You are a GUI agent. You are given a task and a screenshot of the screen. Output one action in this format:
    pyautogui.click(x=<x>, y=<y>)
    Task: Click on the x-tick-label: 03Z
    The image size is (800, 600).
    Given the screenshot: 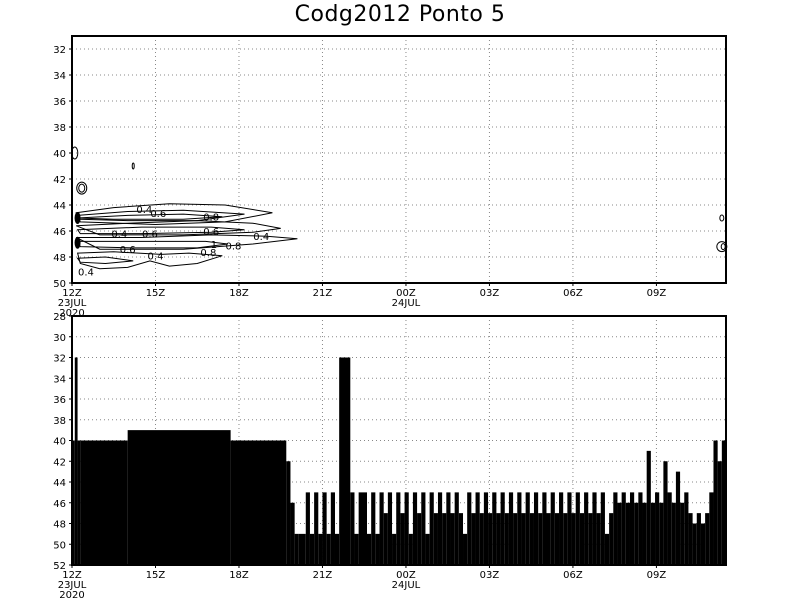 What is the action you would take?
    pyautogui.click(x=490, y=575)
    